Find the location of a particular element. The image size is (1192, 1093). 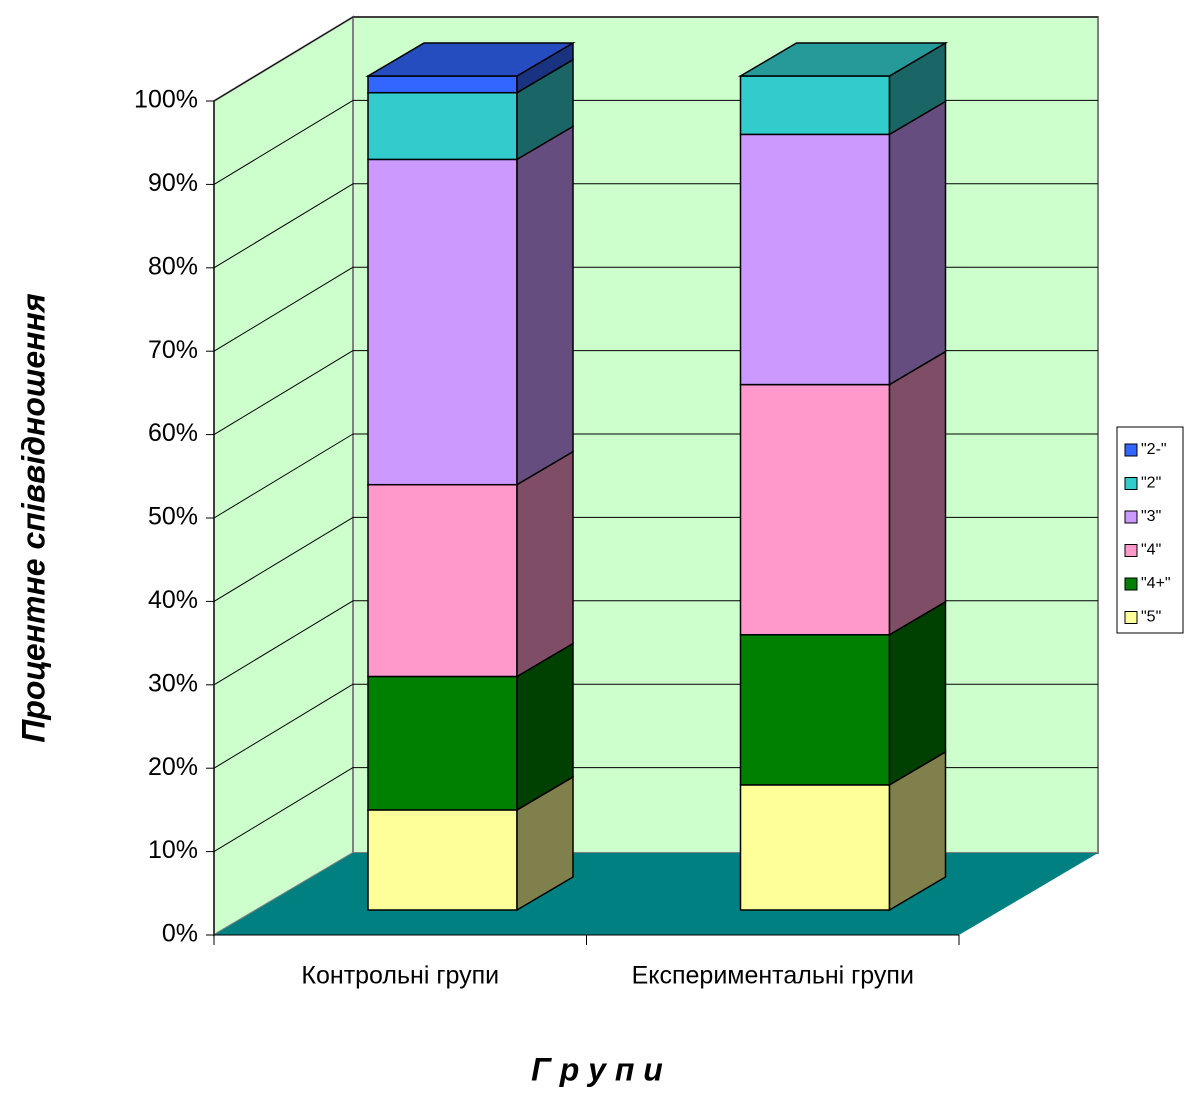

y-axis-title: Процентне співвідношення is located at coordinates (33, 518).